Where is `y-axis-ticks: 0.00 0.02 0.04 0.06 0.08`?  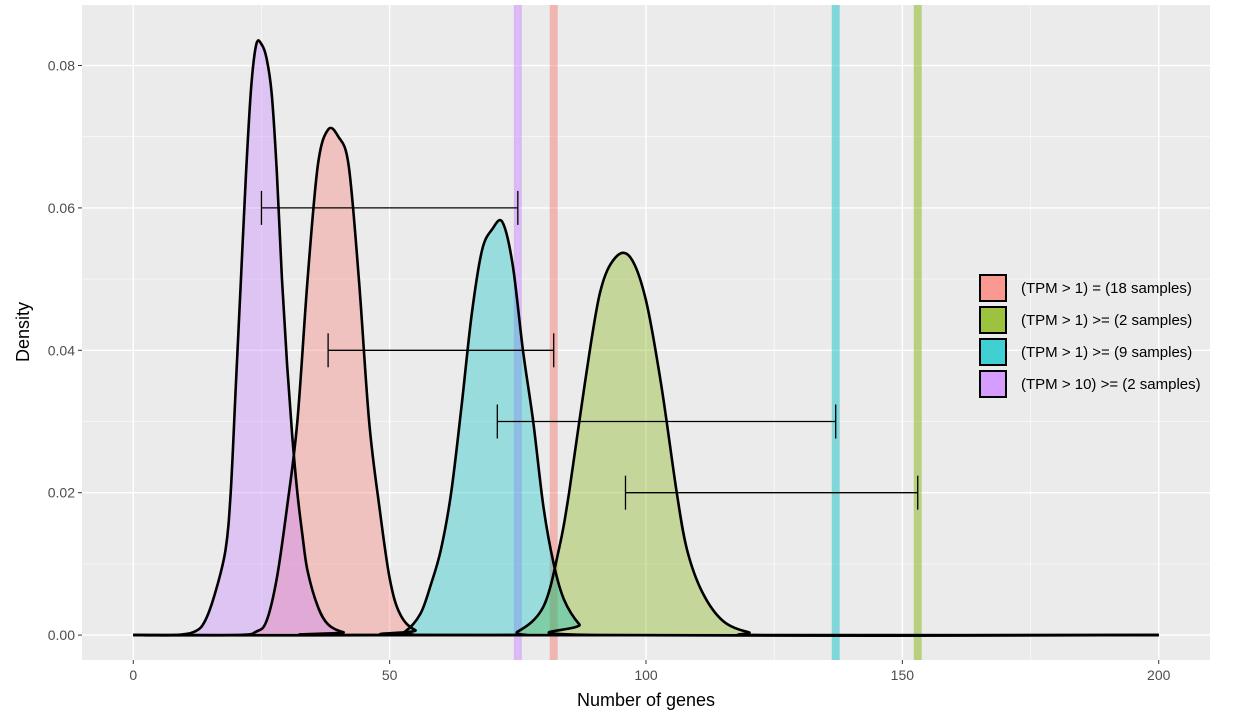
y-axis-ticks: 0.00 0.02 0.04 0.06 0.08 is located at coordinates (65, 350).